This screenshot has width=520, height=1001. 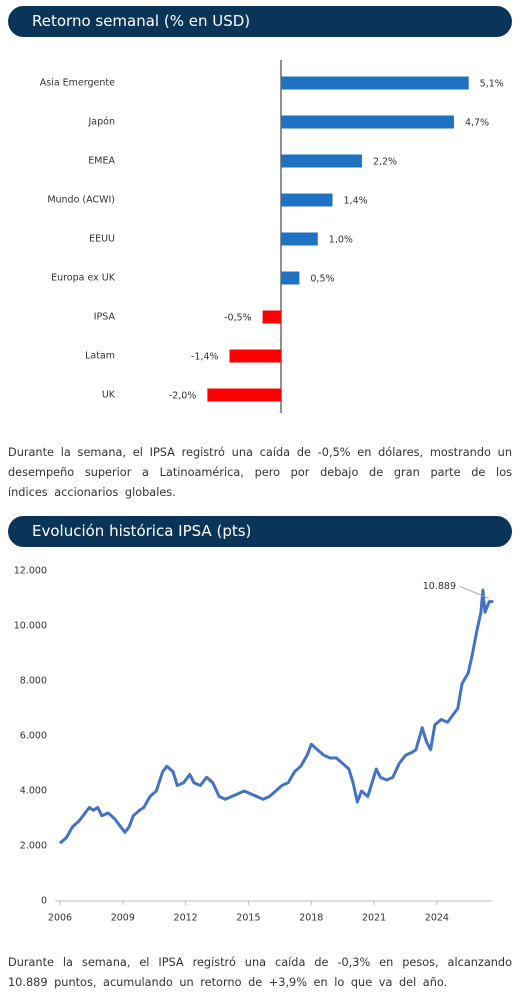 What do you see at coordinates (186, 918) in the screenshot?
I see `x-tick-label: 2012` at bounding box center [186, 918].